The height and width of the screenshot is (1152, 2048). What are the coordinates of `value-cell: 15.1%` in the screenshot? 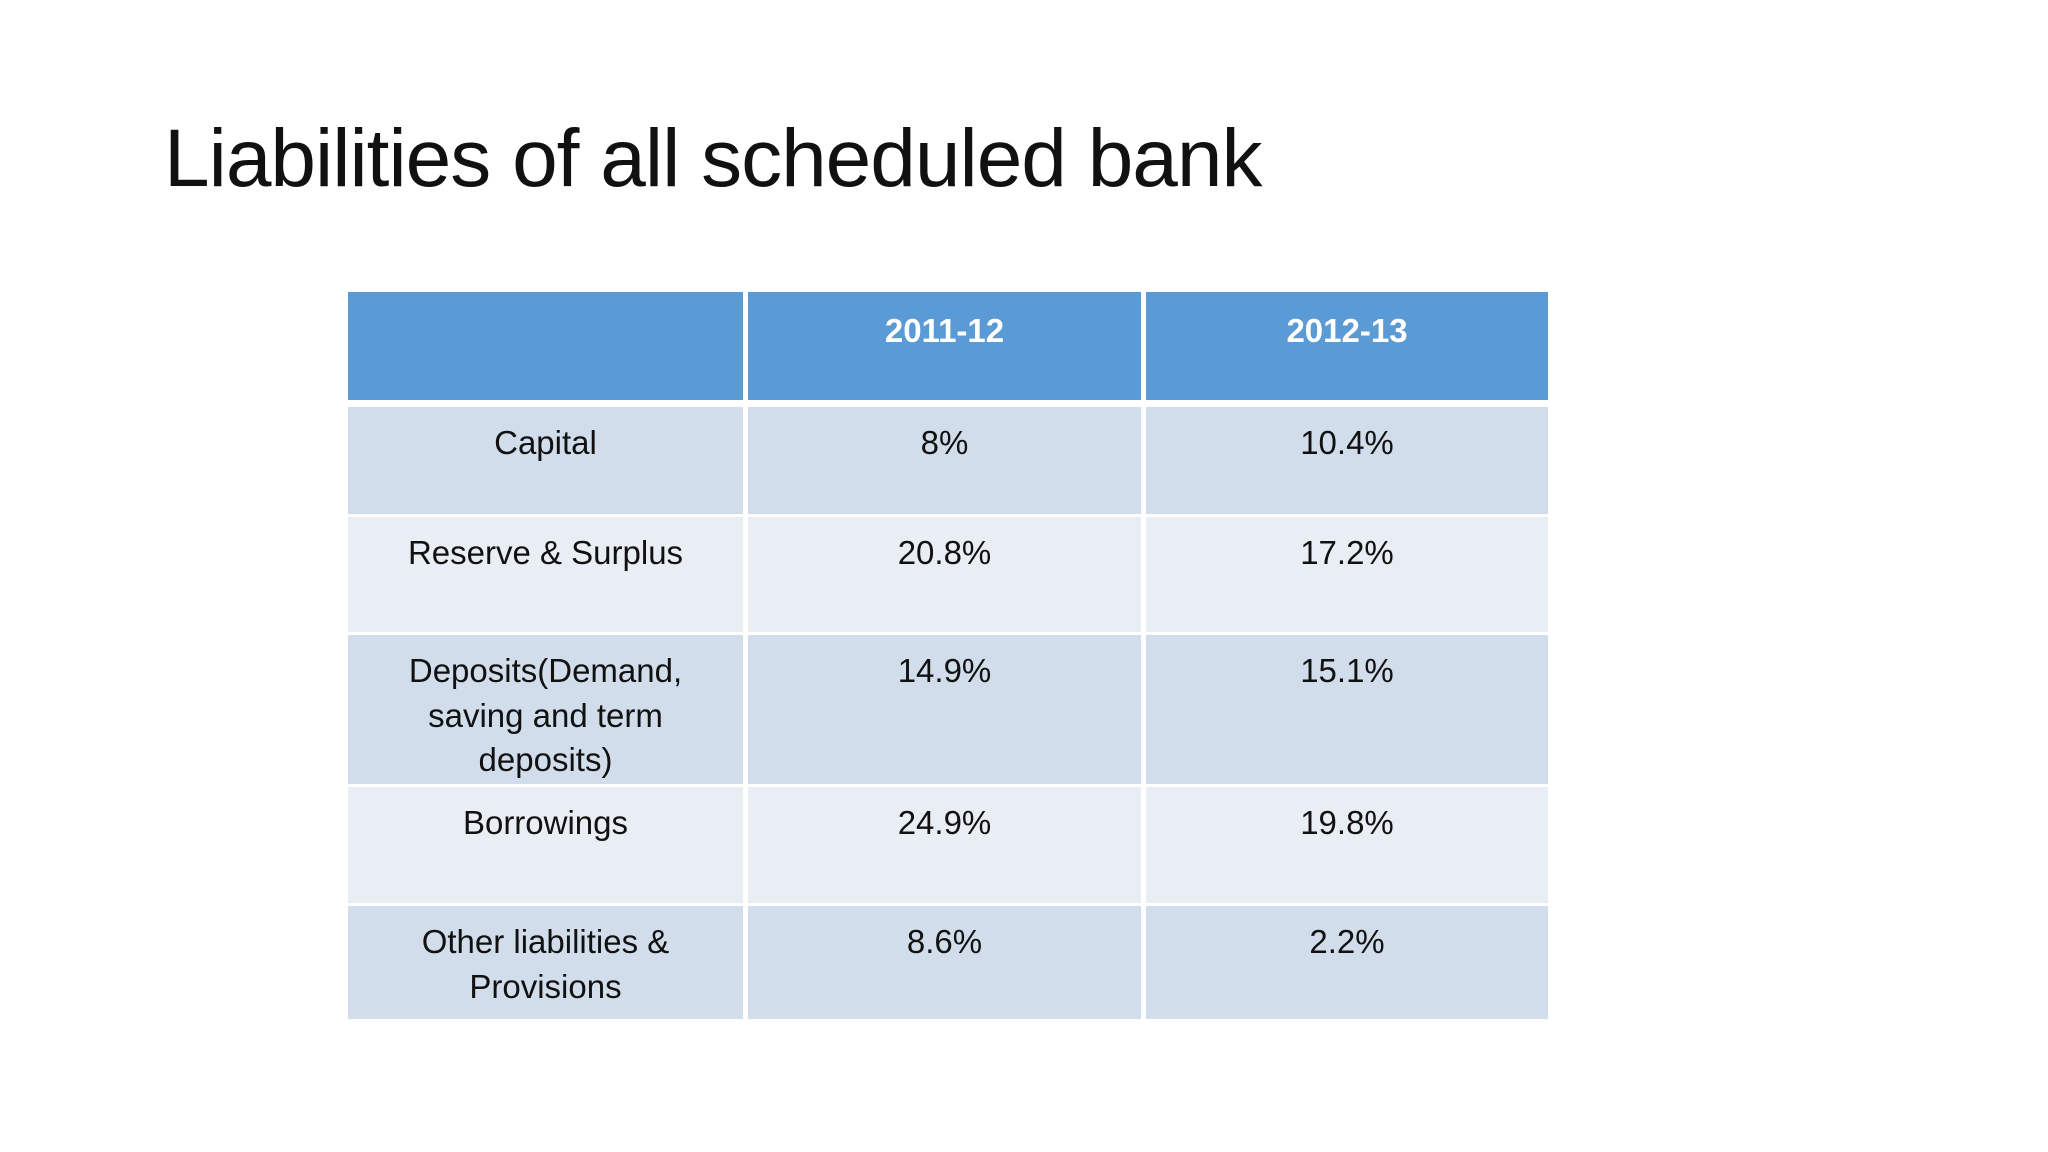 It's located at (1347, 711).